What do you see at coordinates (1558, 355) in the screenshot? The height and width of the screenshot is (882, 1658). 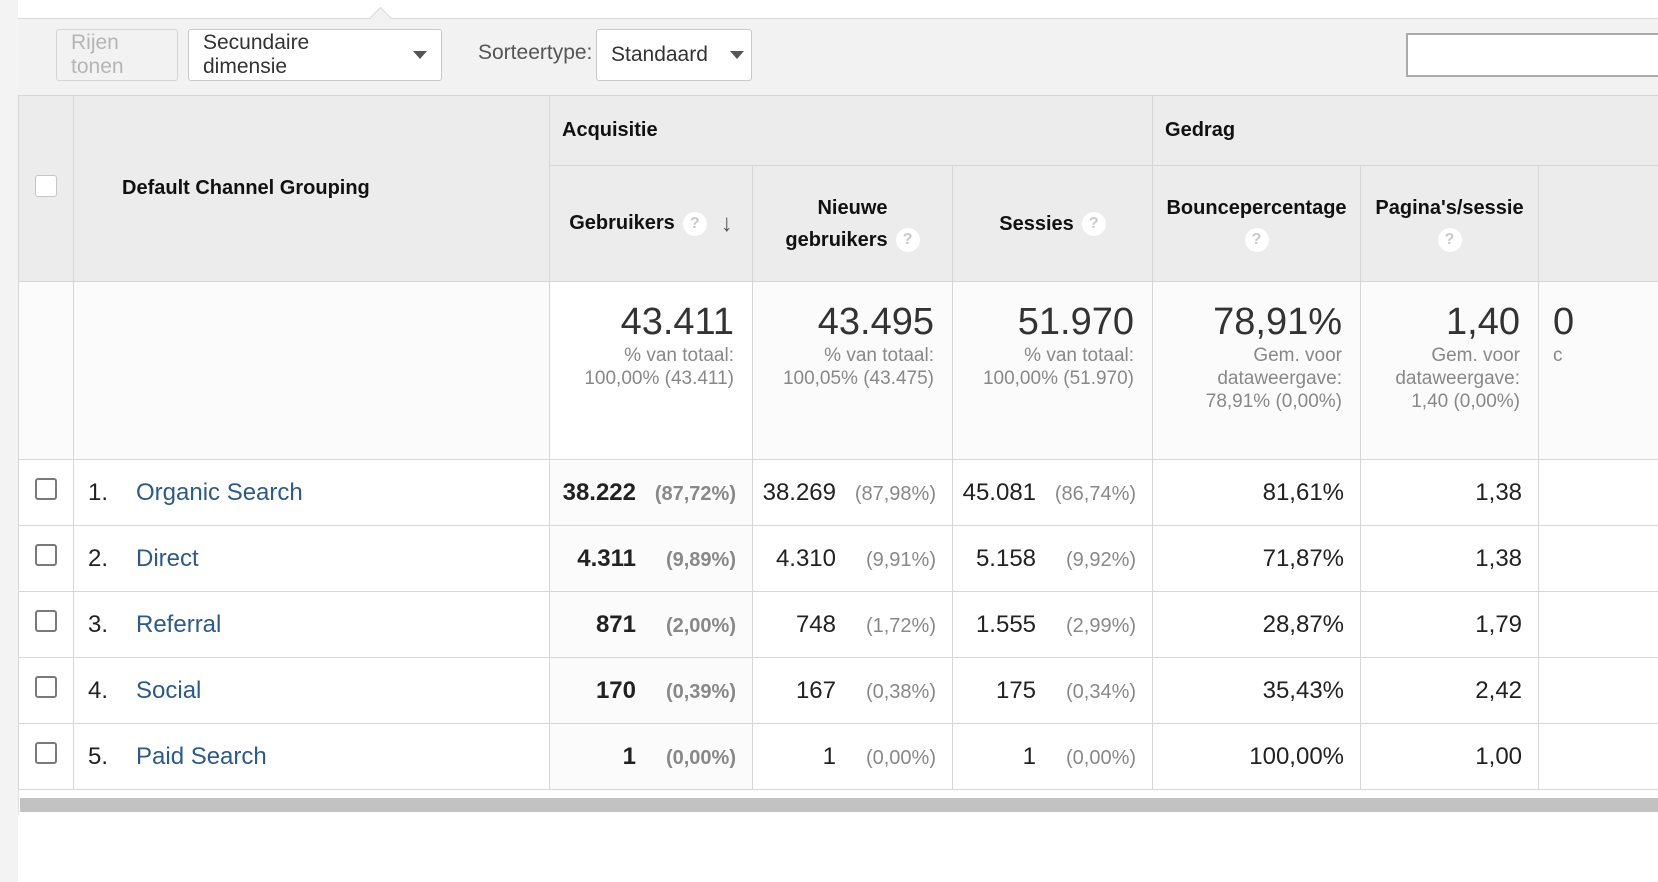 I see `next-total-caption: c` at bounding box center [1558, 355].